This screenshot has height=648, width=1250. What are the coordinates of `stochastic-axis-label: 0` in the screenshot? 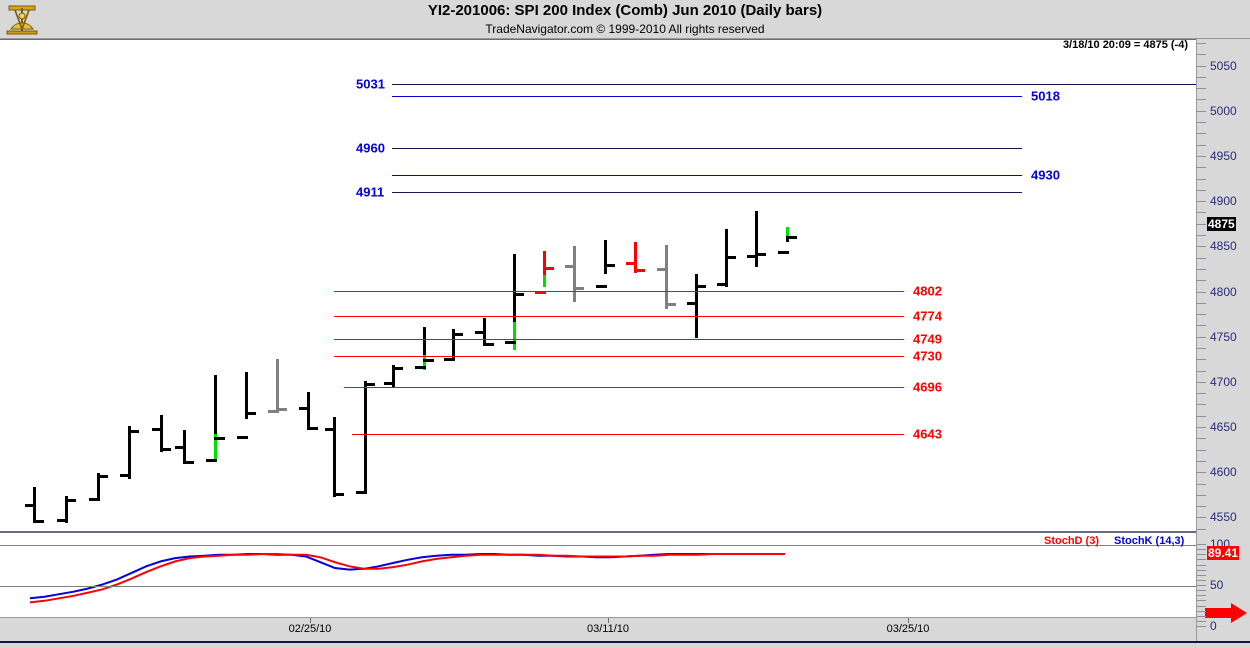 It's located at (1213, 626).